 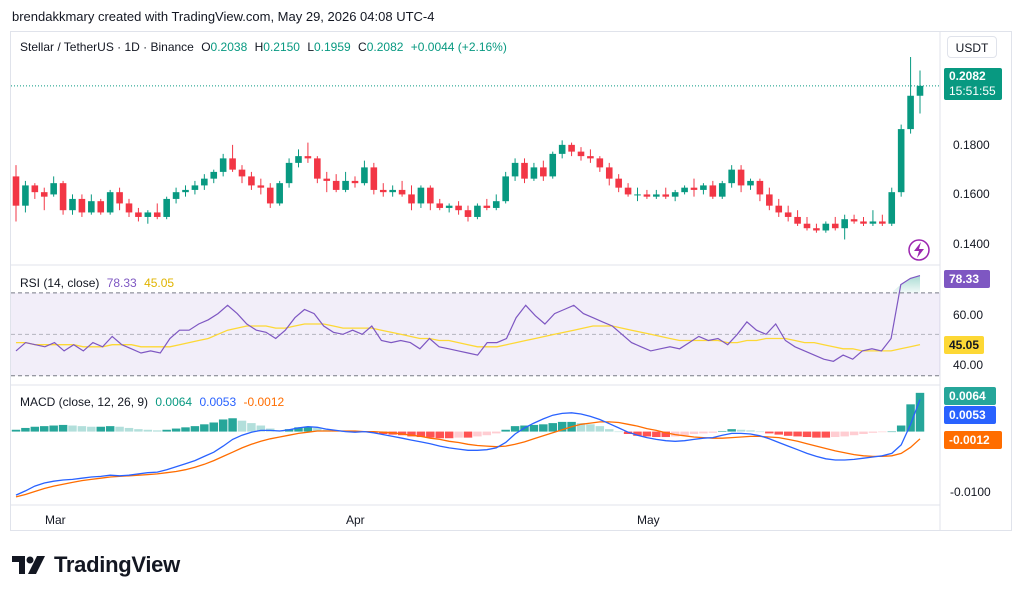 What do you see at coordinates (967, 279) in the screenshot?
I see `rsi-value-tag: 78.33` at bounding box center [967, 279].